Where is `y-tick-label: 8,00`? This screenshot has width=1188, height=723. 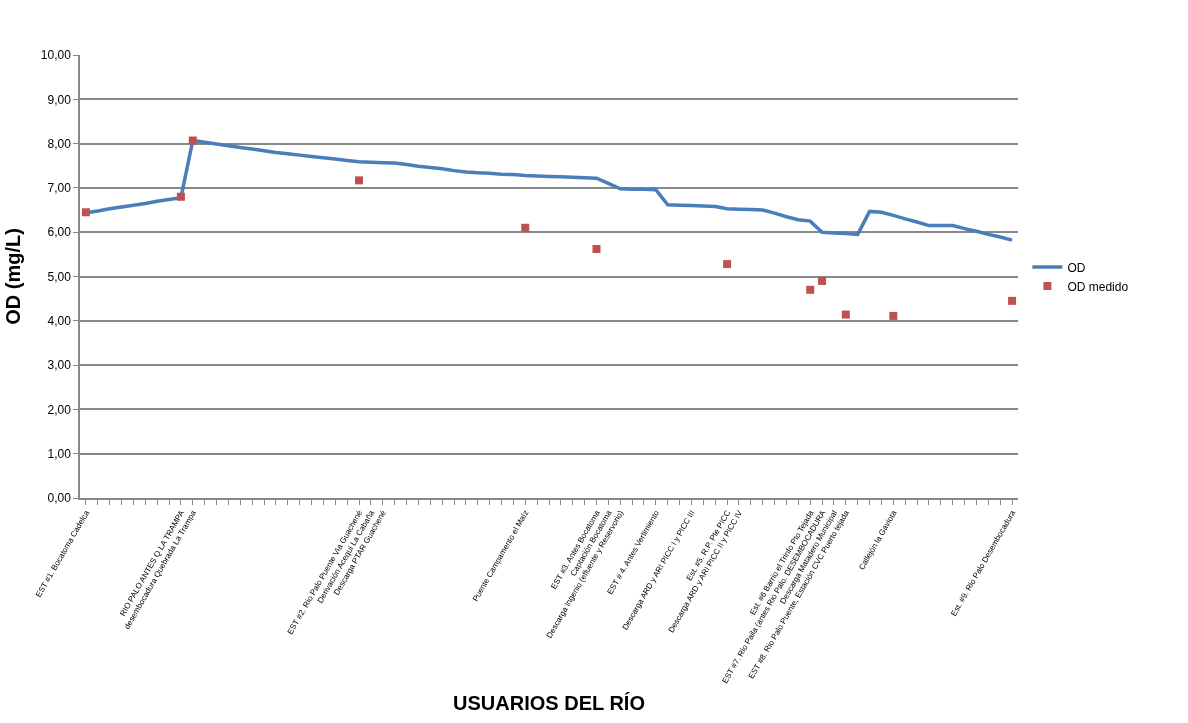
y-tick-label: 8,00 is located at coordinates (59, 143).